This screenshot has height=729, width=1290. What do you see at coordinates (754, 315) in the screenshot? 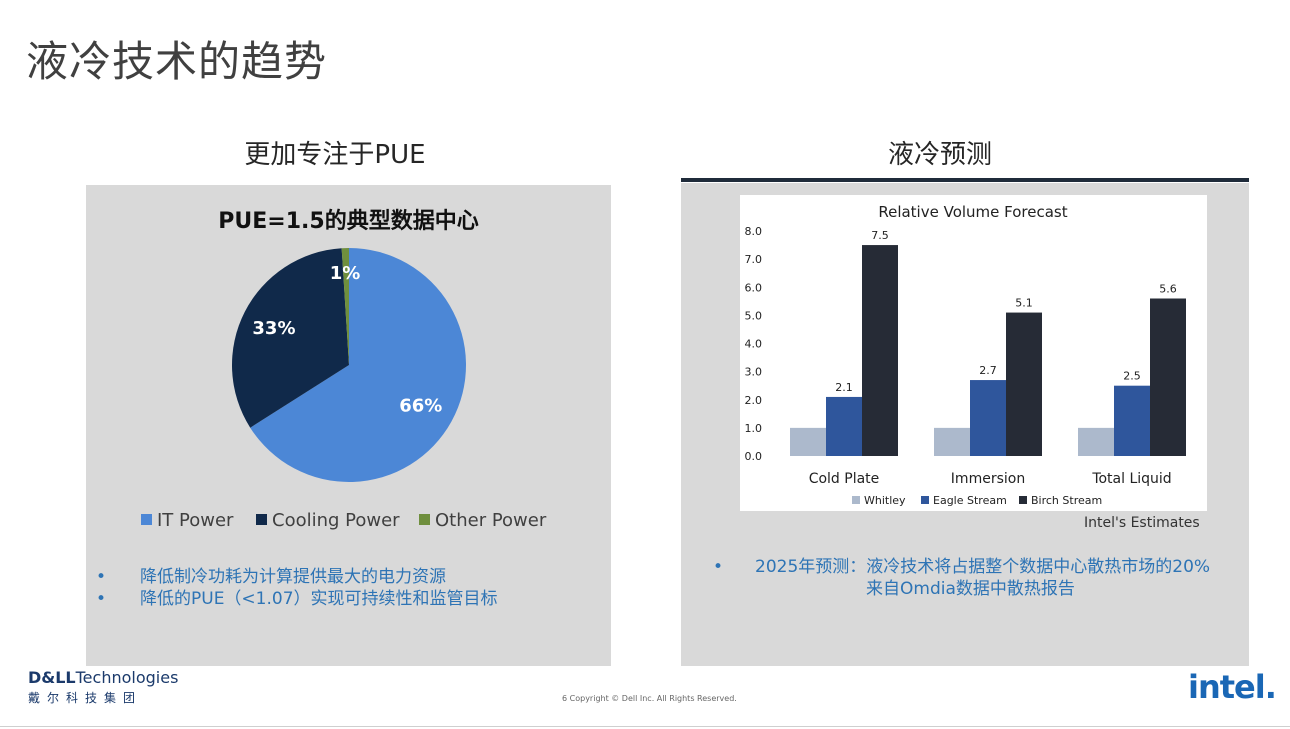
I see `y-tick-label: 5.0` at bounding box center [754, 315].